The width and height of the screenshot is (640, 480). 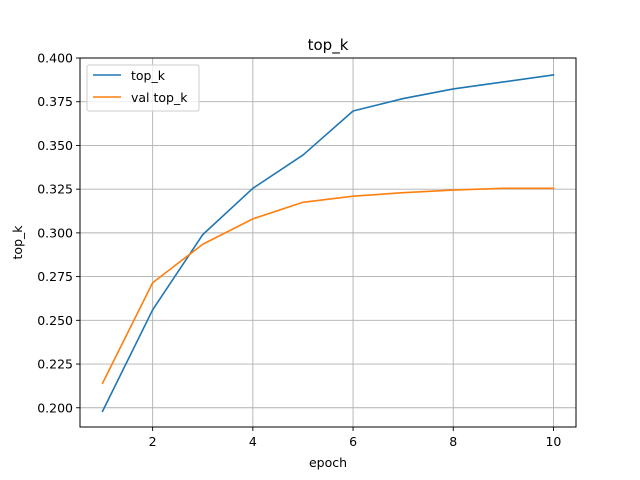 What do you see at coordinates (55, 58) in the screenshot?
I see `y-tick-label: 0.400` at bounding box center [55, 58].